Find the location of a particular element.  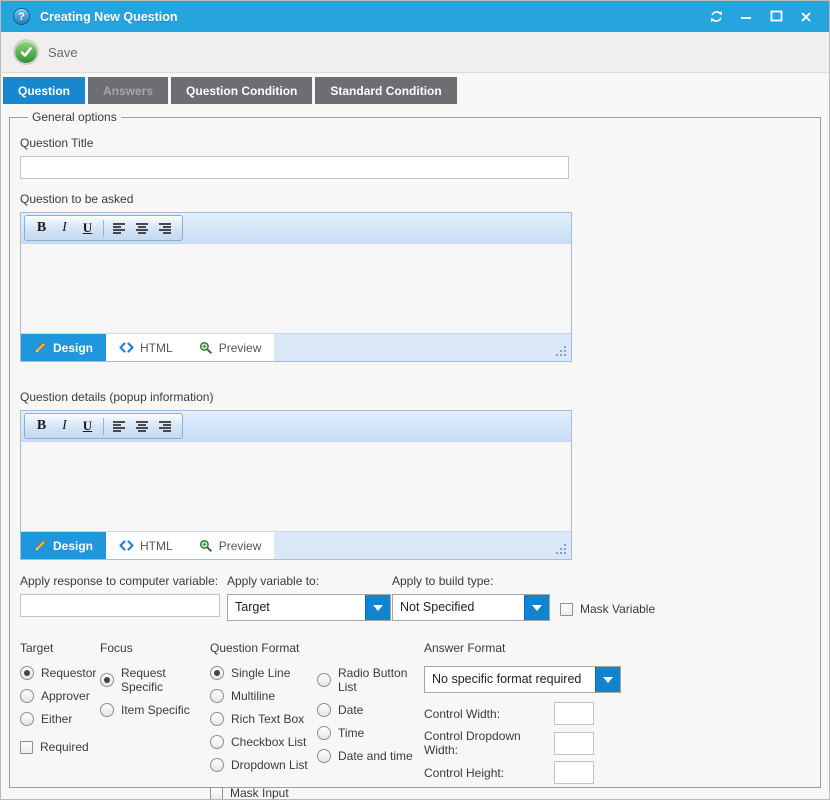

radio-either: Either is located at coordinates (60, 719).